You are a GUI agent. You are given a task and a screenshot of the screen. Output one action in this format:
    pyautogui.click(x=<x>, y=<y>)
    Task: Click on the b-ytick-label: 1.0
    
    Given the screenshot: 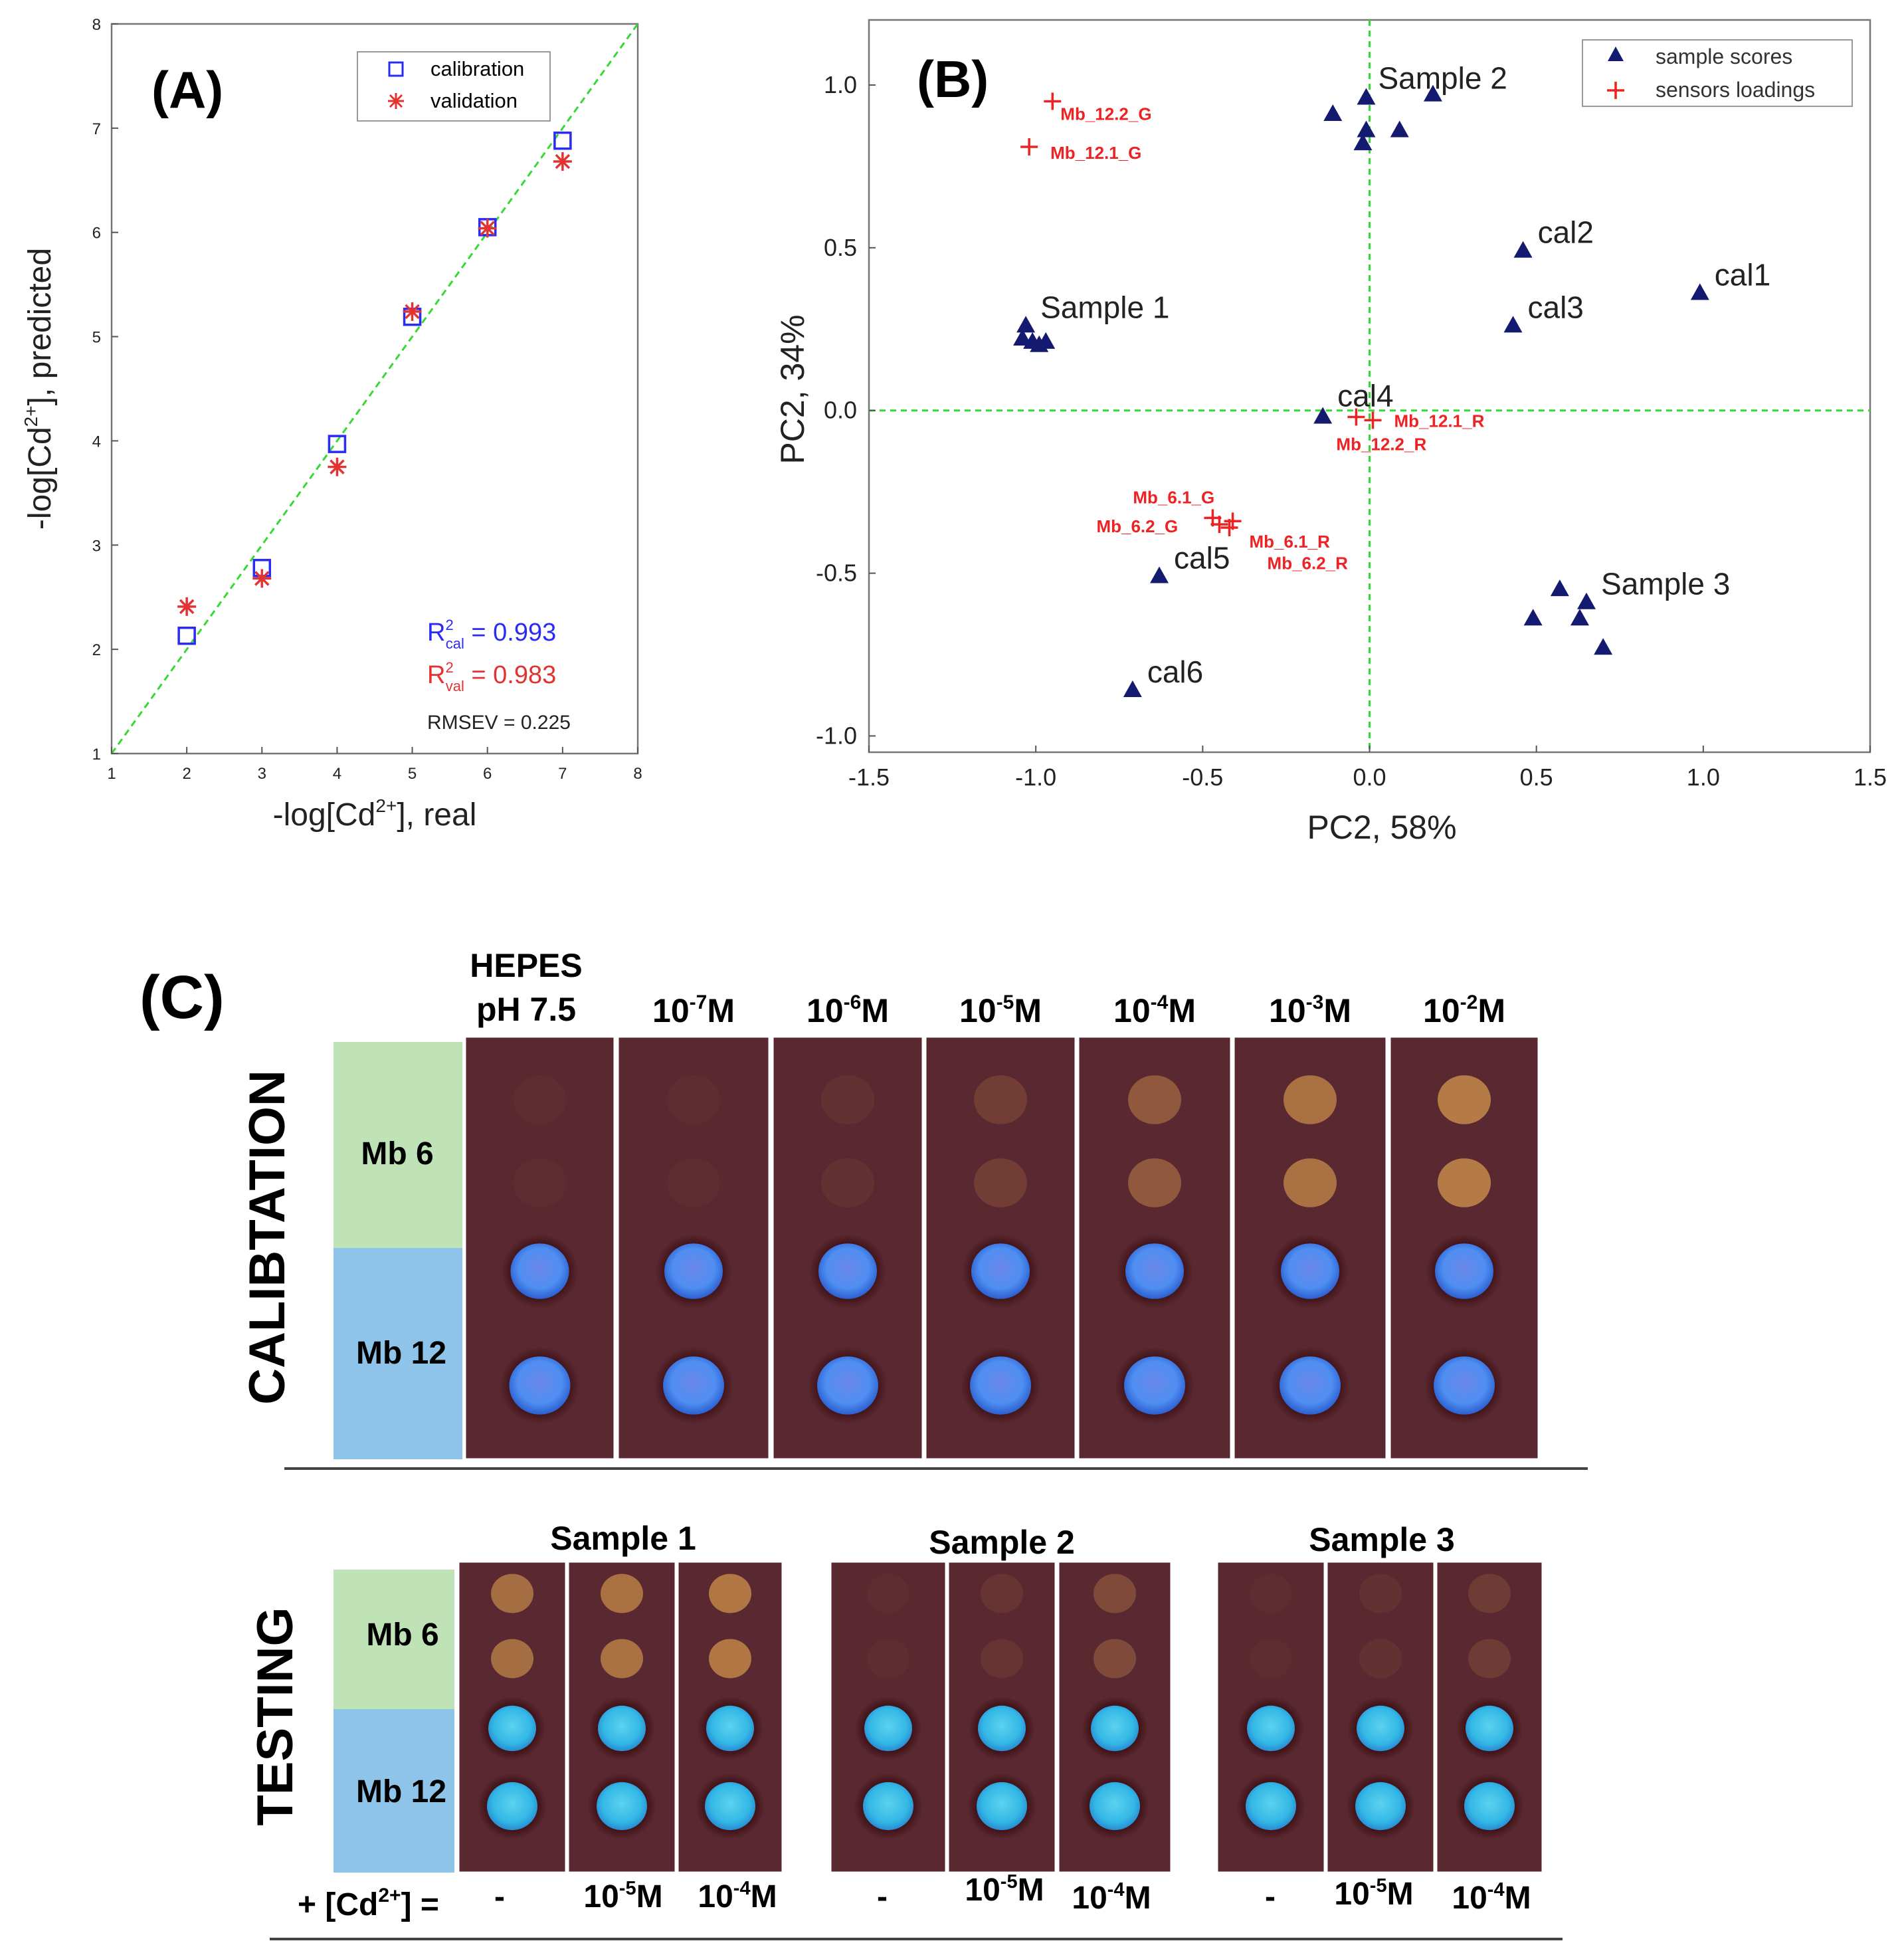 What is the action you would take?
    pyautogui.click(x=841, y=84)
    